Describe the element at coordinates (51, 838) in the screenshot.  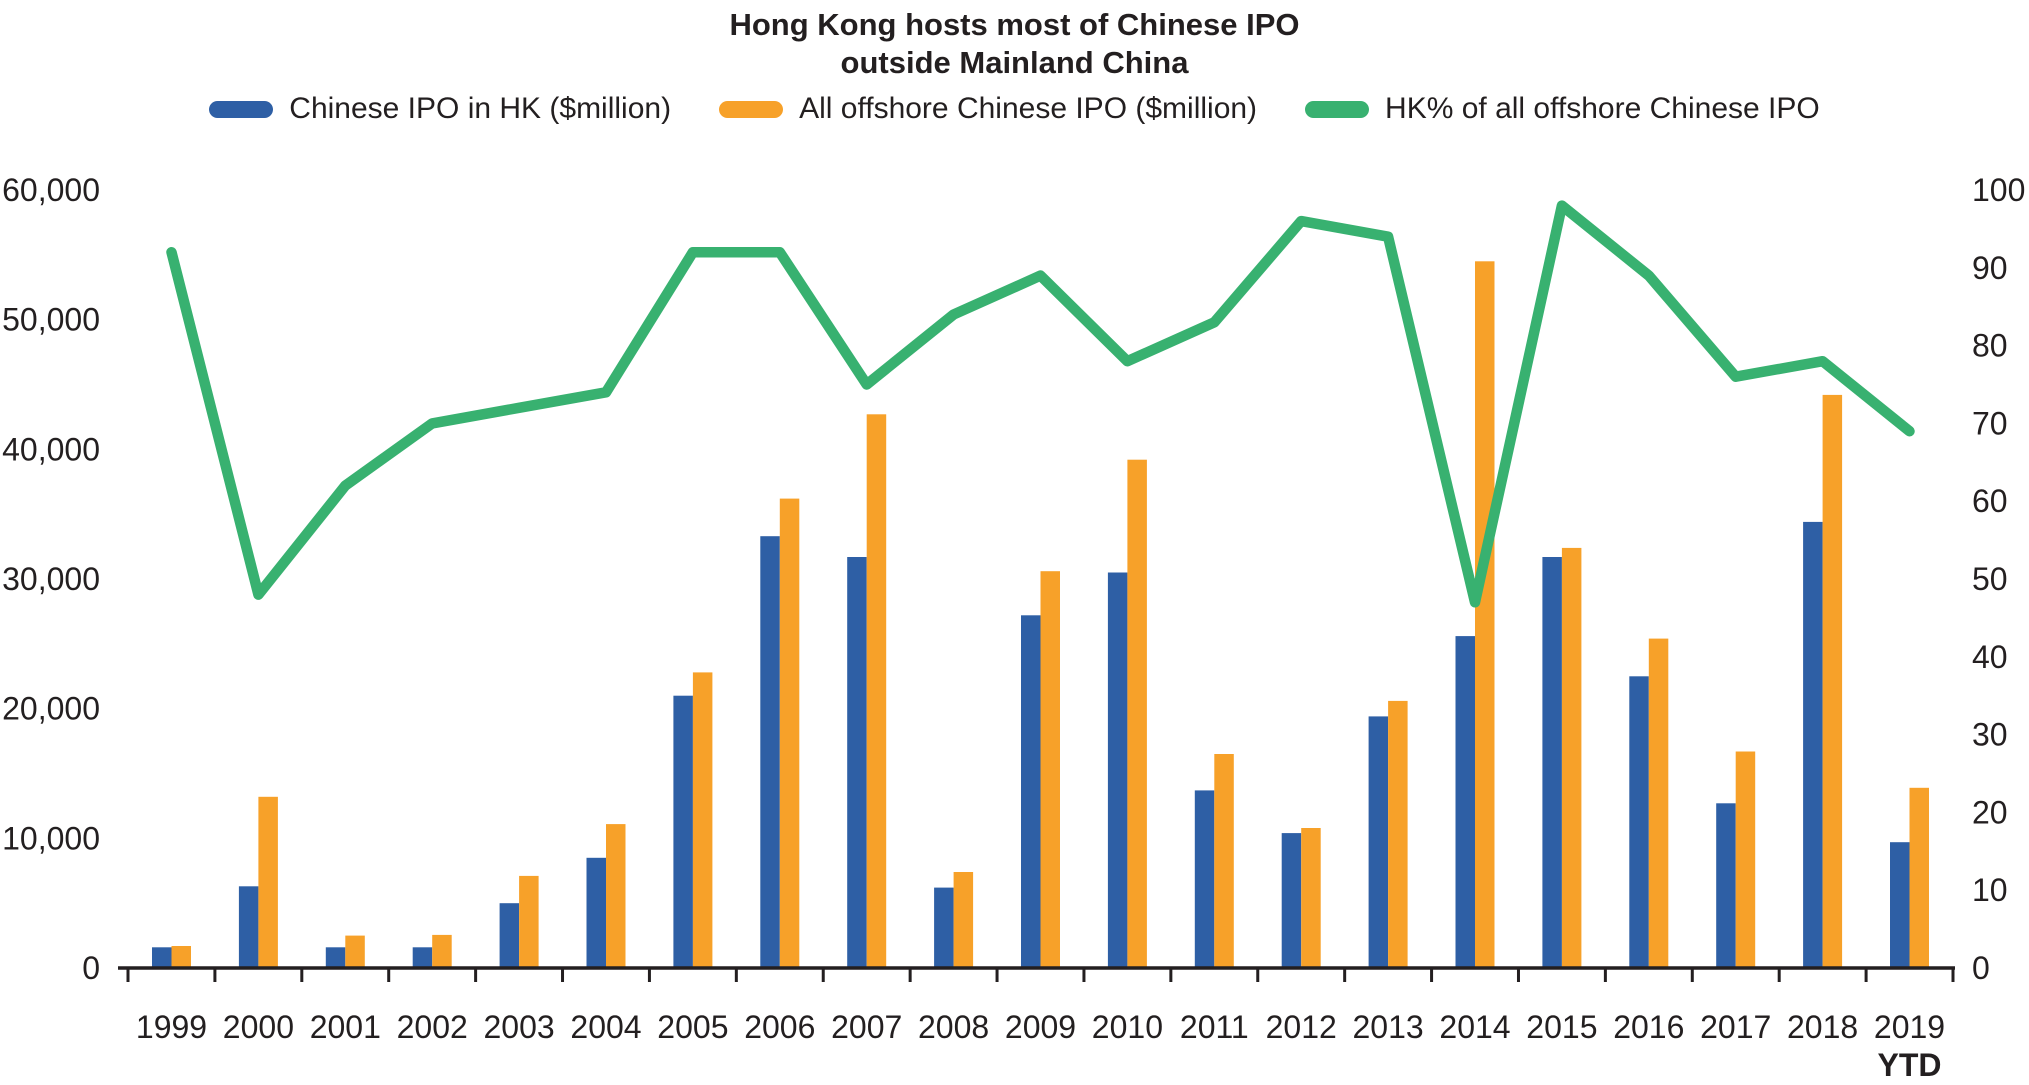
I see `left-axis-label-10000: 10,000` at that location.